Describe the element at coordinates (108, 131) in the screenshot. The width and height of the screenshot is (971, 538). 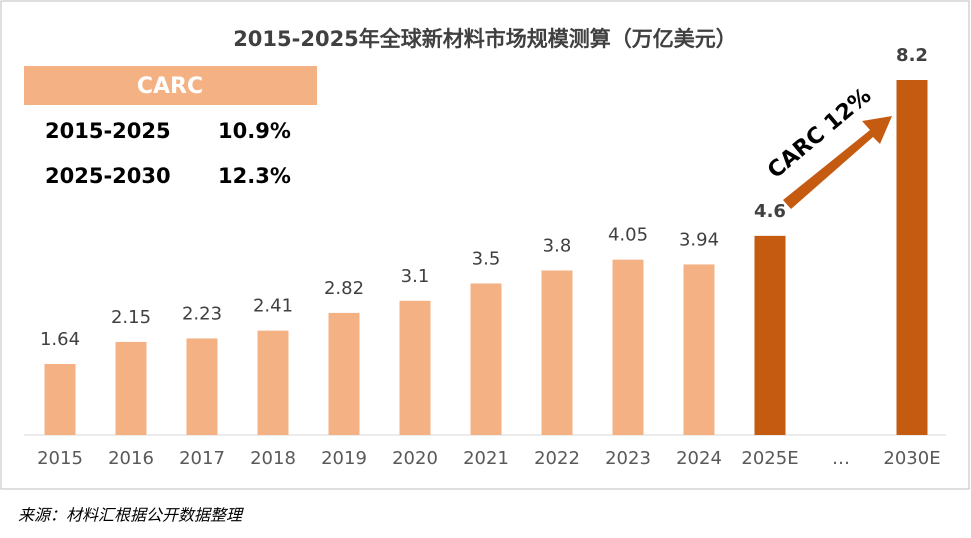
I see `table-cell: 2015-2025` at that location.